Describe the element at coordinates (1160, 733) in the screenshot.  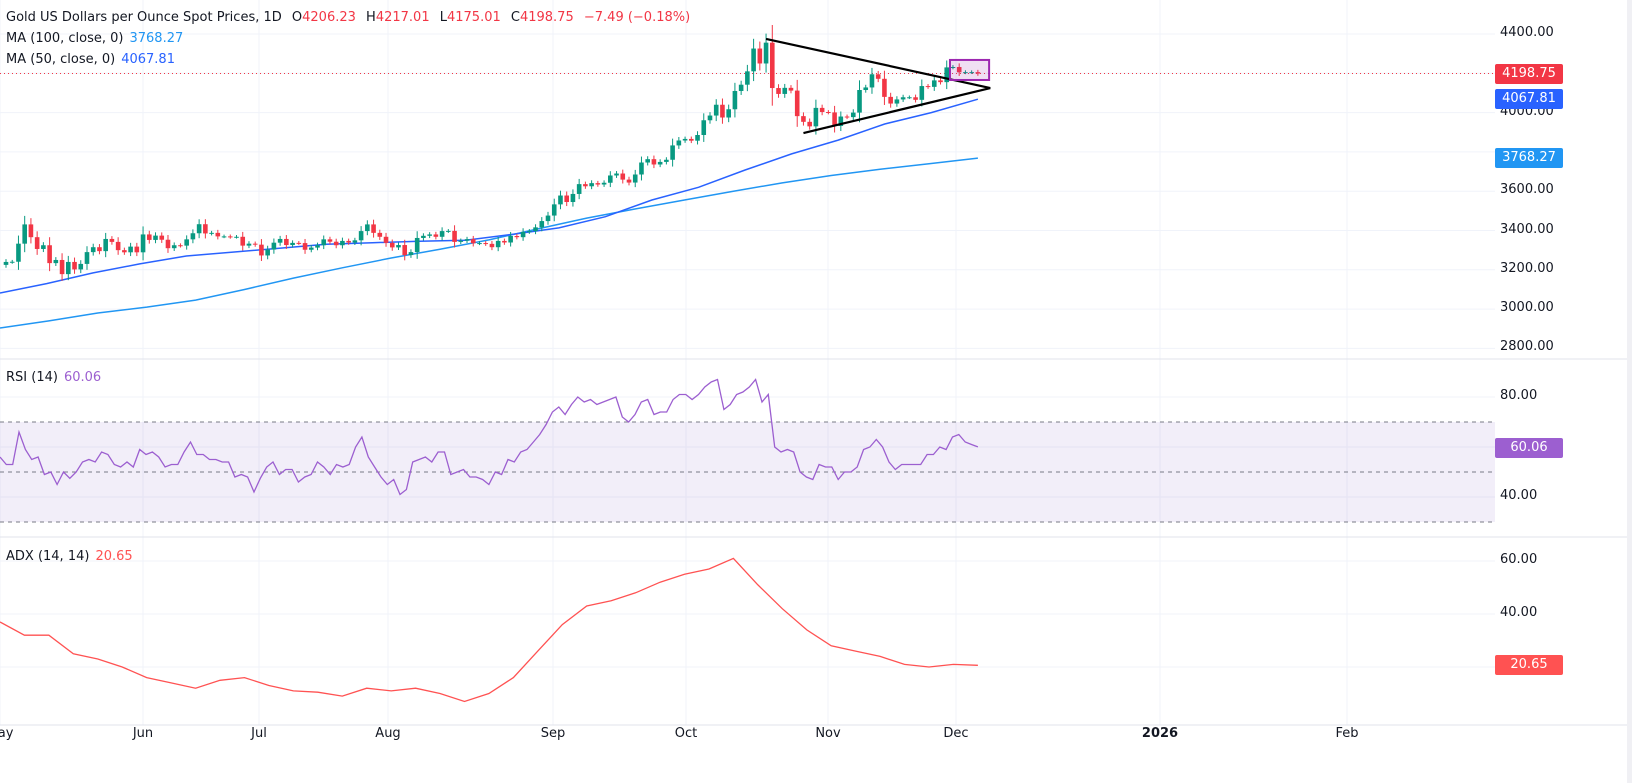
I see `time-tick-label: 2026` at that location.